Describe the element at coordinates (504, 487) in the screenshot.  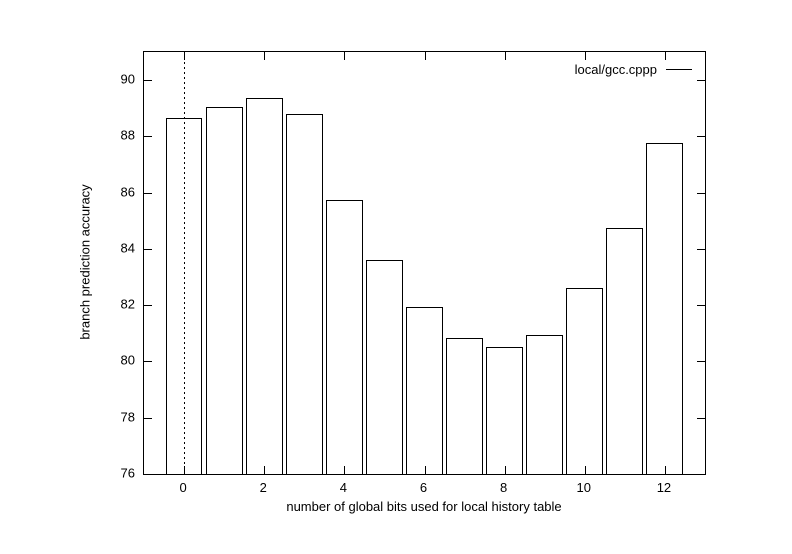
I see `x-tick-label: 8` at that location.